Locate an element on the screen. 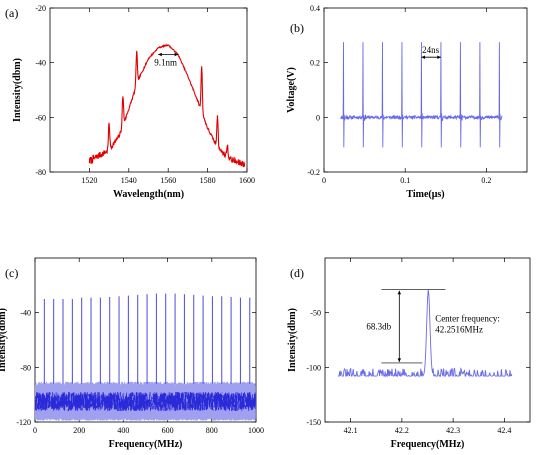  panel-b-label: (b) is located at coordinates (297, 28).